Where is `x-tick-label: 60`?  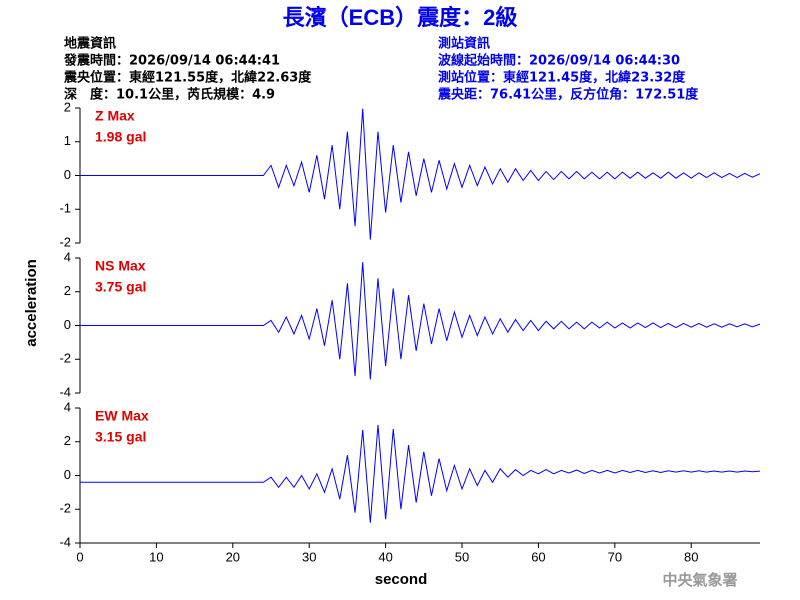 x-tick-label: 60 is located at coordinates (538, 556).